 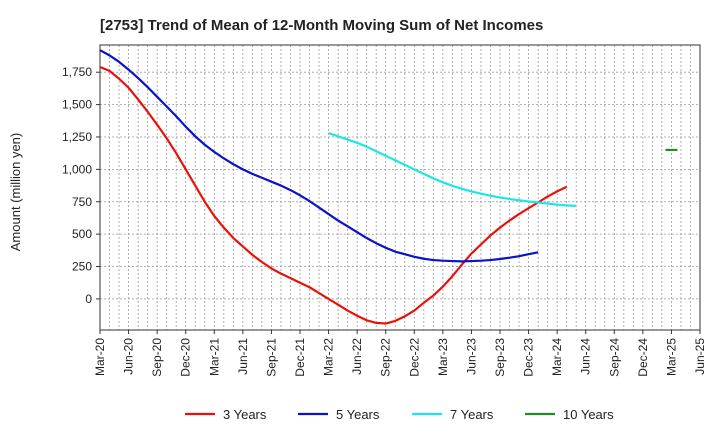 What do you see at coordinates (82, 234) in the screenshot?
I see `y-tick-label: 500` at bounding box center [82, 234].